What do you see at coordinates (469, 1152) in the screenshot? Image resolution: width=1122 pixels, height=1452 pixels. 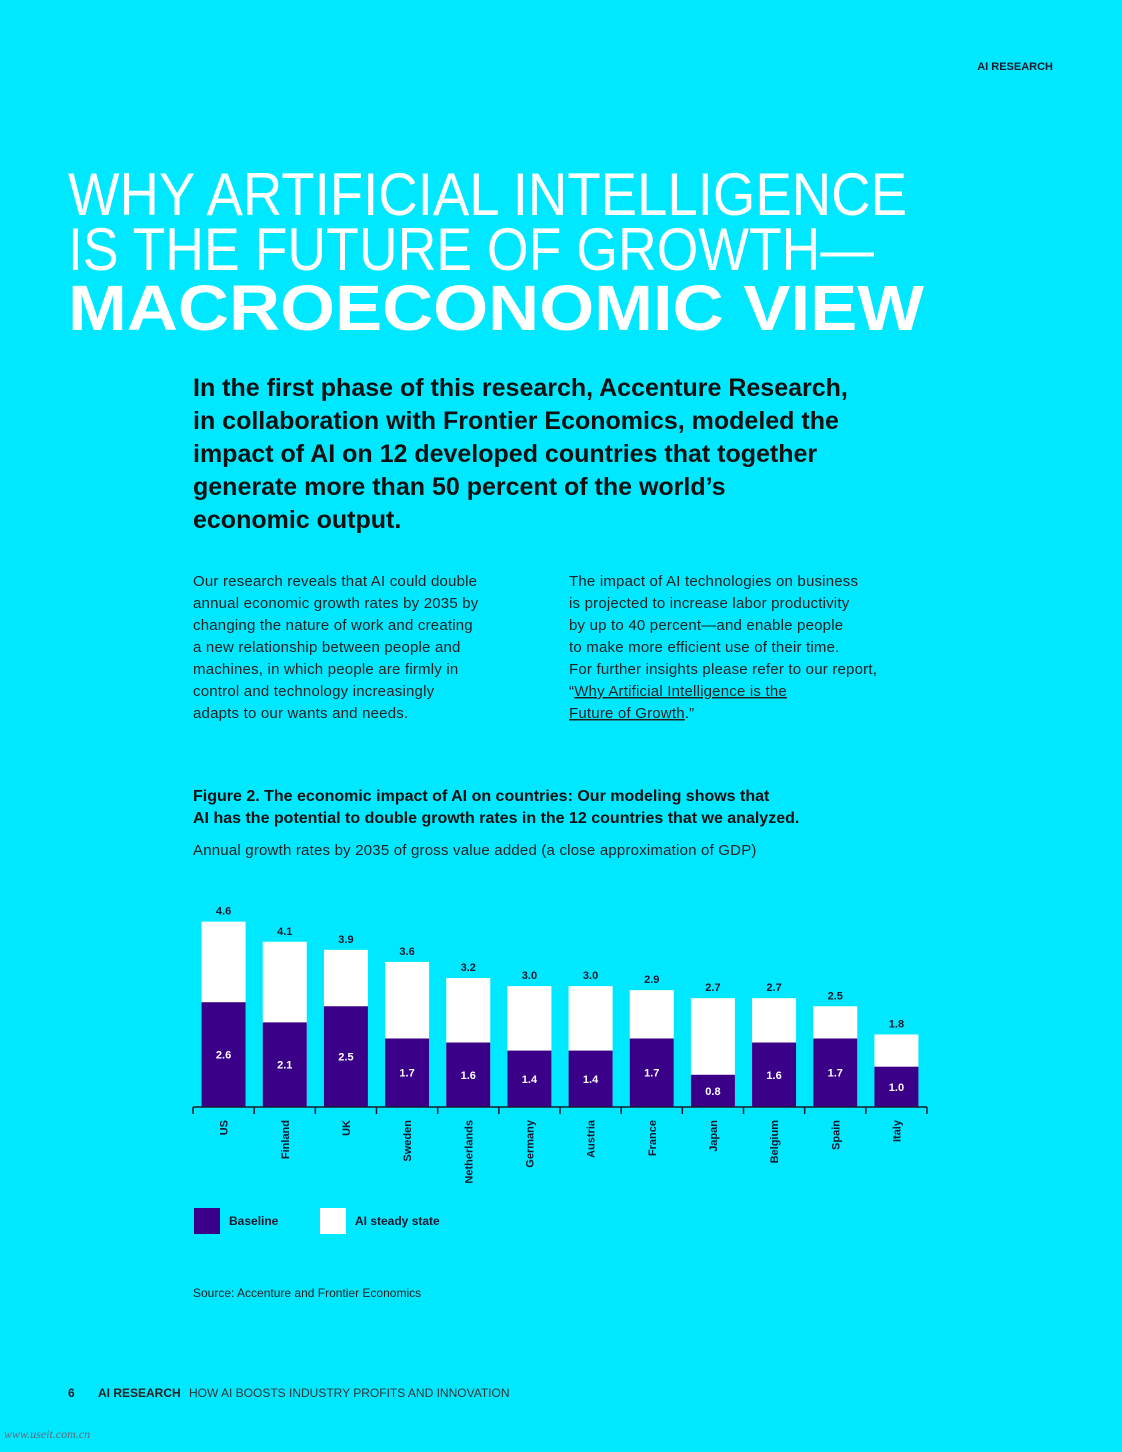 I see `x-tick-label: Netherlands` at bounding box center [469, 1152].